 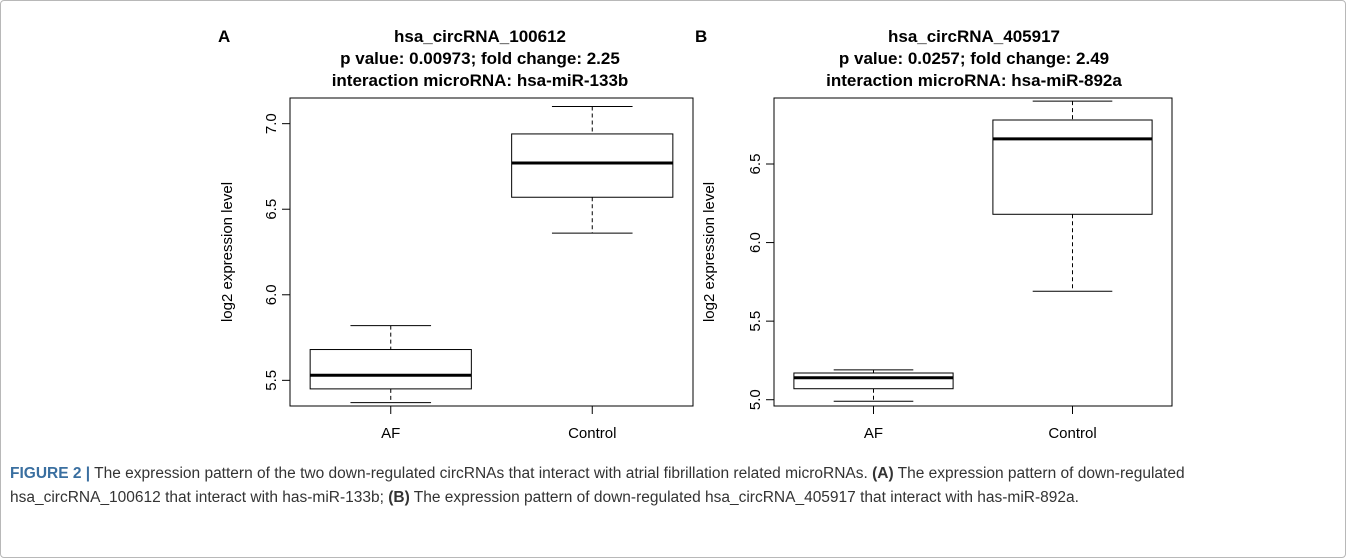 I want to click on y-tick-label: 5.0, so click(x=755, y=399).